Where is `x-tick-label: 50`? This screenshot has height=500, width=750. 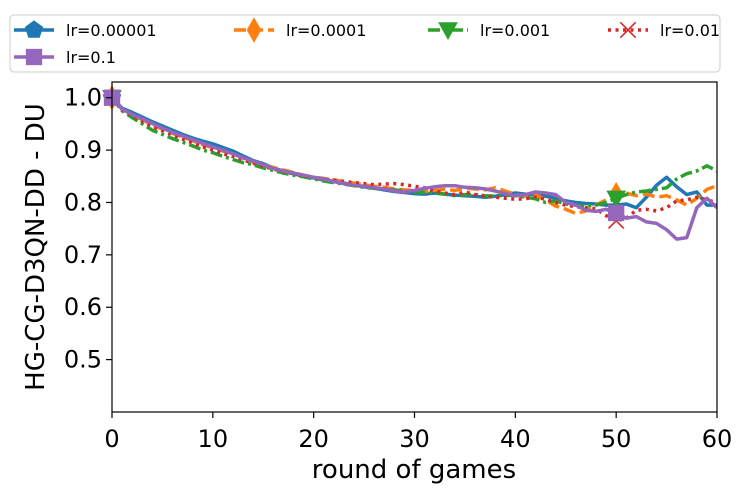 x-tick-label: 50 is located at coordinates (616, 439).